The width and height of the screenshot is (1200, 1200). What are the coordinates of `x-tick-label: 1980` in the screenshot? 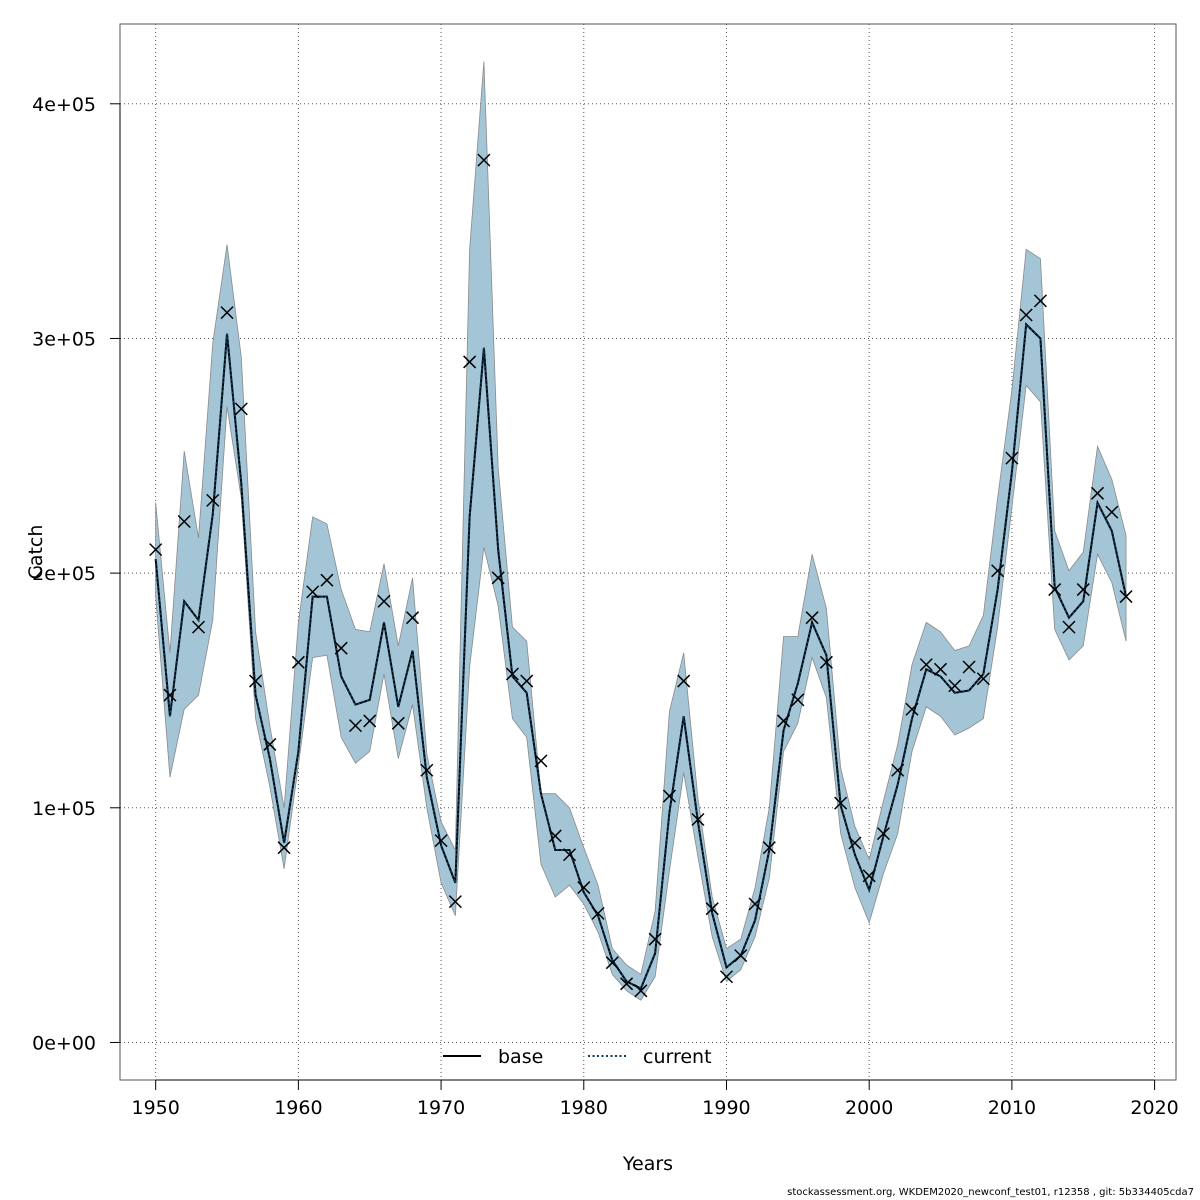 It's located at (584, 1108).